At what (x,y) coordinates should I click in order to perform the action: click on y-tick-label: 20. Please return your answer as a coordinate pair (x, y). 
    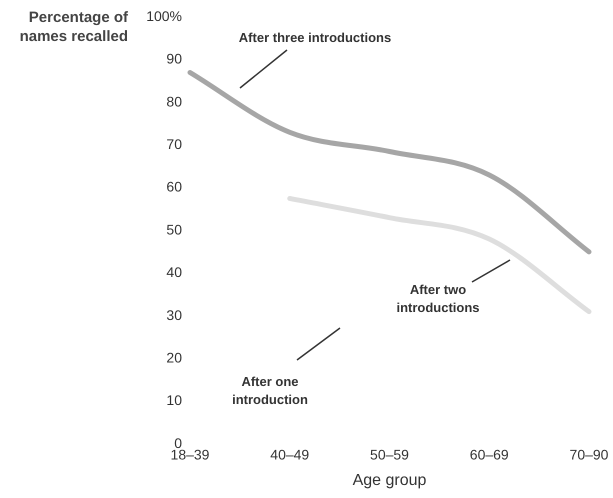
    Looking at the image, I should click on (174, 357).